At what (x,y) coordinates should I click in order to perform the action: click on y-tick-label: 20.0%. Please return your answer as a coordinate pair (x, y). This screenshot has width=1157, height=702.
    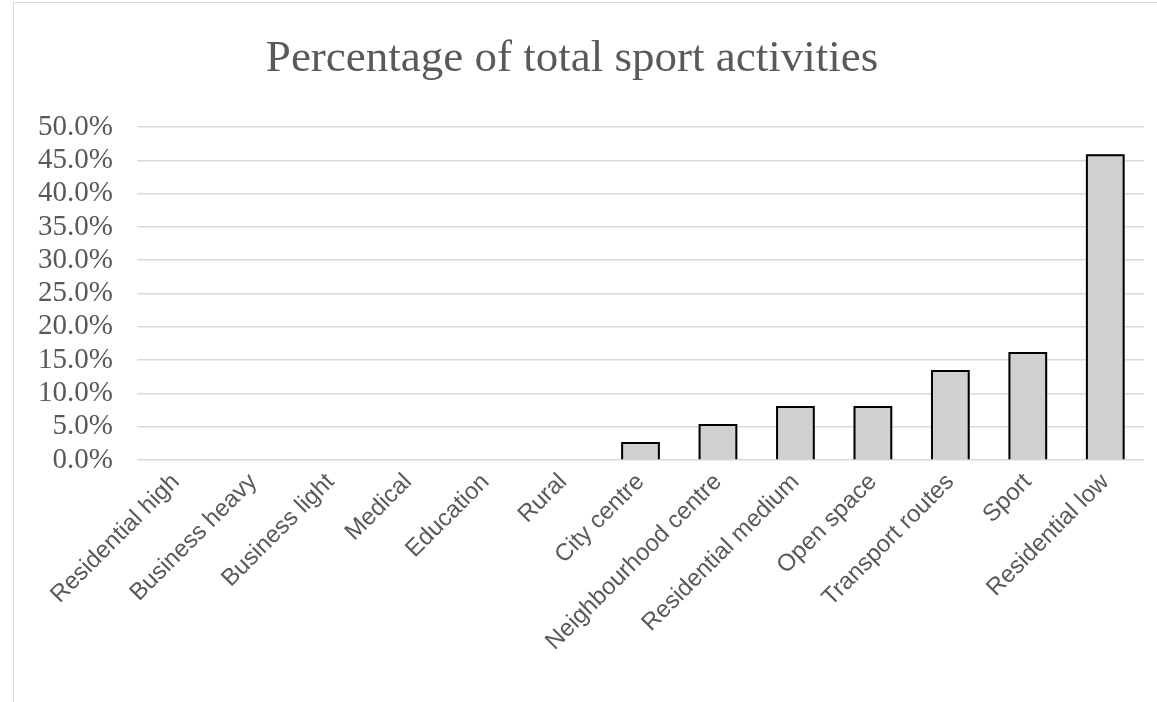
    Looking at the image, I should click on (75, 324).